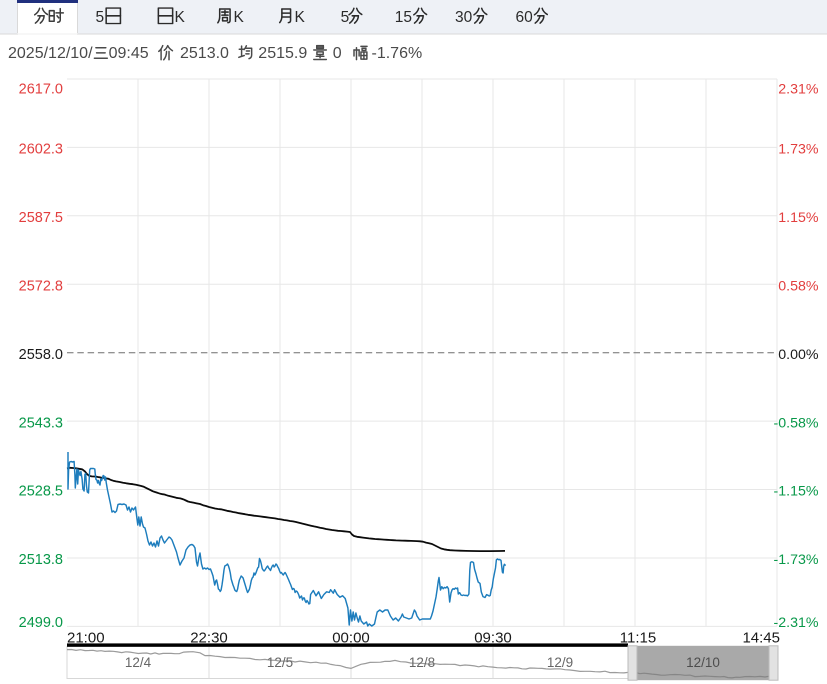 This screenshot has width=827, height=684. What do you see at coordinates (798, 150) in the screenshot?
I see `svg-text: 1.73%` at bounding box center [798, 150].